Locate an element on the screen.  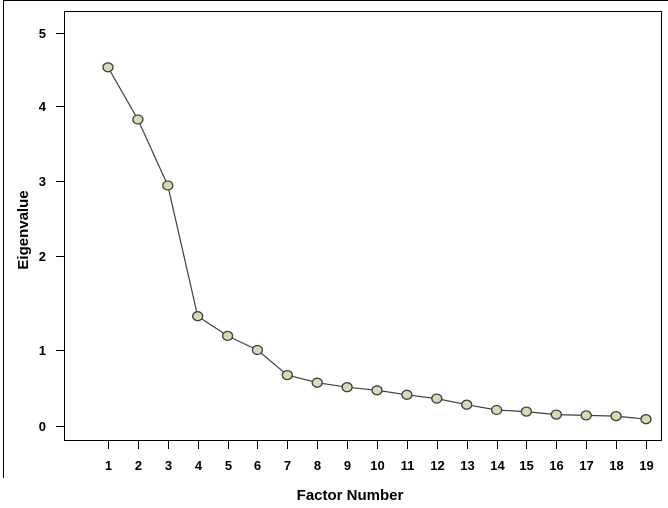
x-axis-label: Factor Number is located at coordinates (350, 495).